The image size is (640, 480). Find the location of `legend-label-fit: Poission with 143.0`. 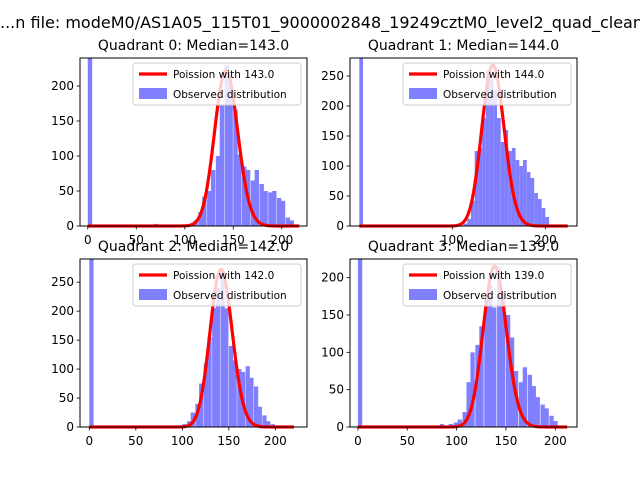

legend-label-fit: Poission with 143.0 is located at coordinates (223, 75).